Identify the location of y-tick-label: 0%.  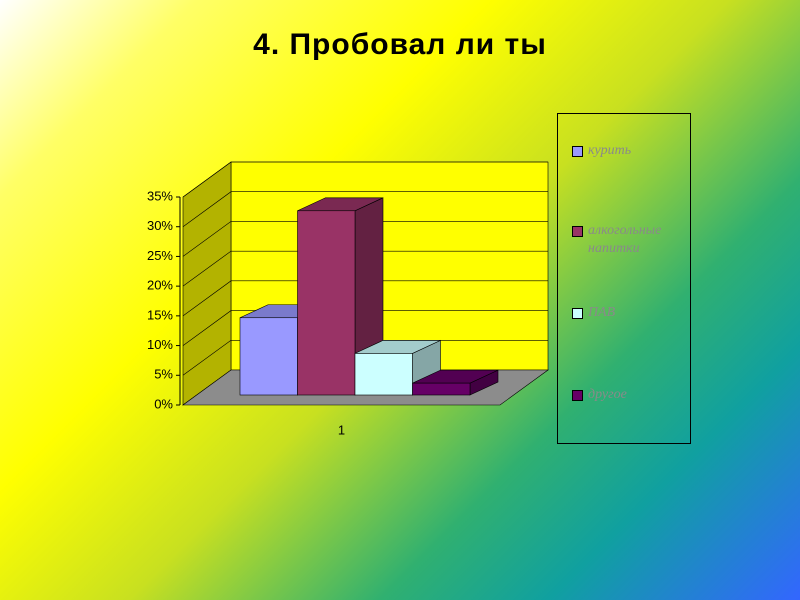
(163, 403).